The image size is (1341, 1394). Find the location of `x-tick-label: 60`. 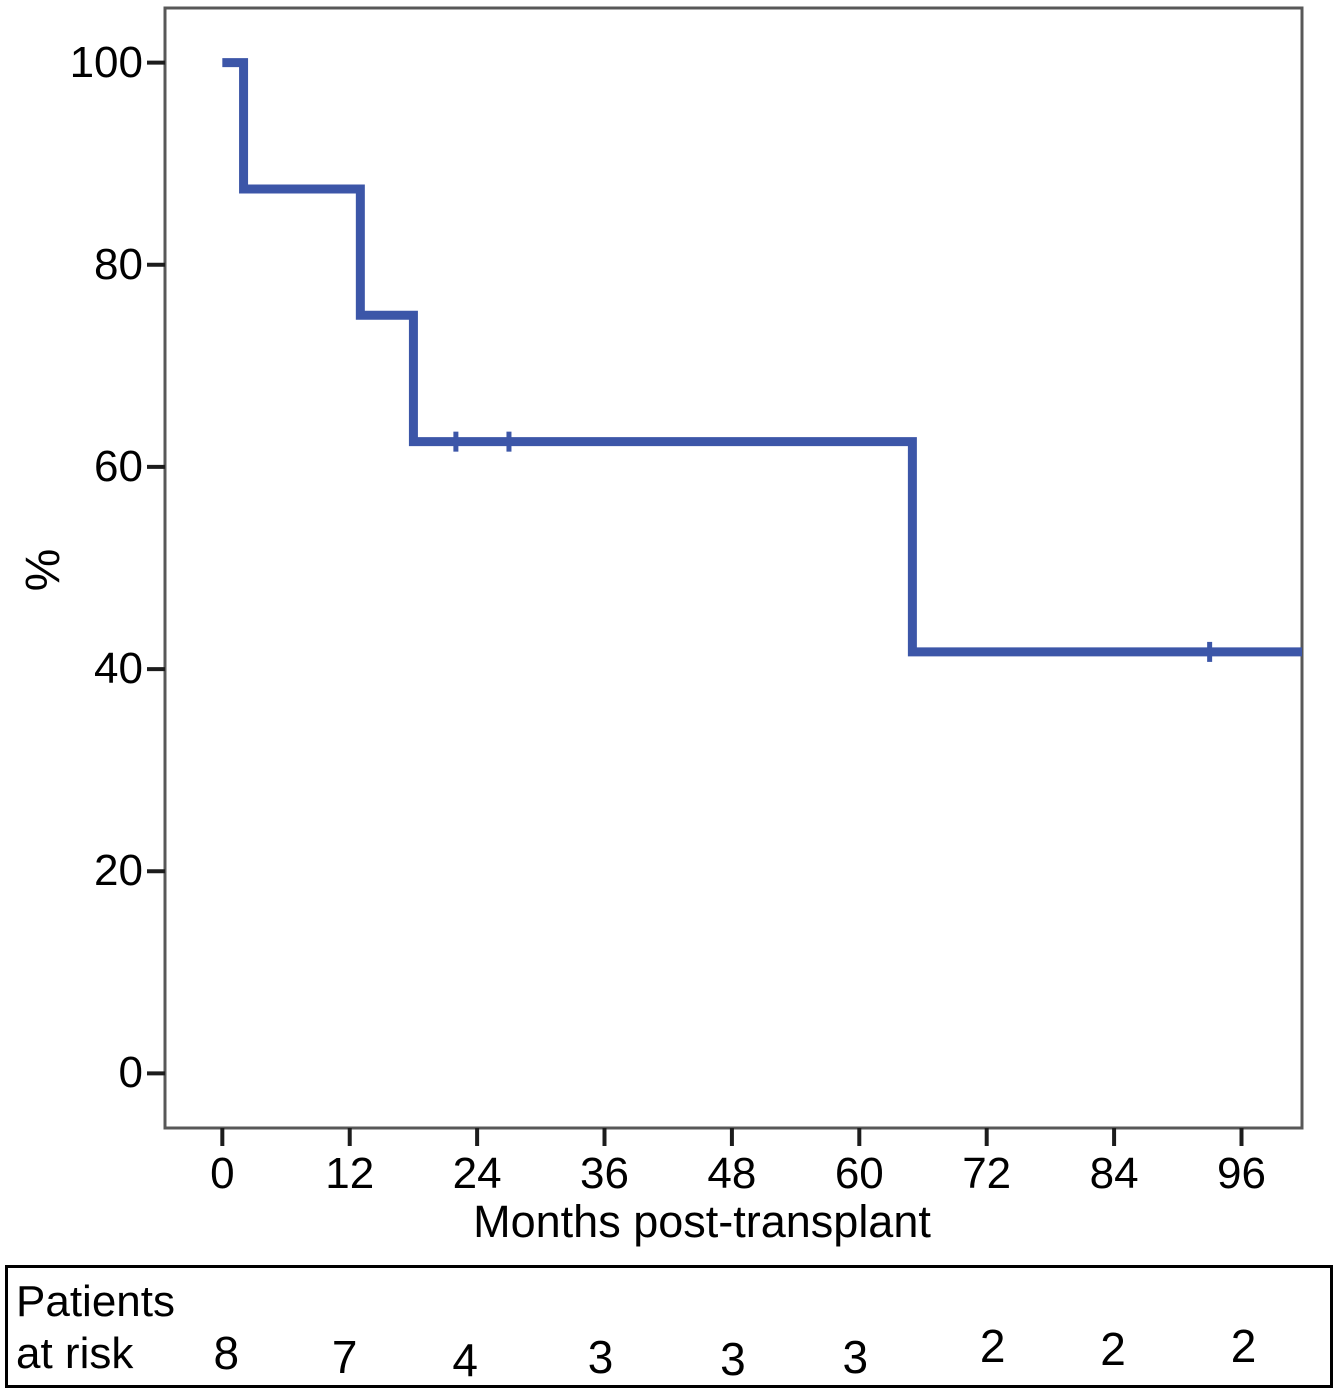

x-tick-label: 60 is located at coordinates (859, 1173).